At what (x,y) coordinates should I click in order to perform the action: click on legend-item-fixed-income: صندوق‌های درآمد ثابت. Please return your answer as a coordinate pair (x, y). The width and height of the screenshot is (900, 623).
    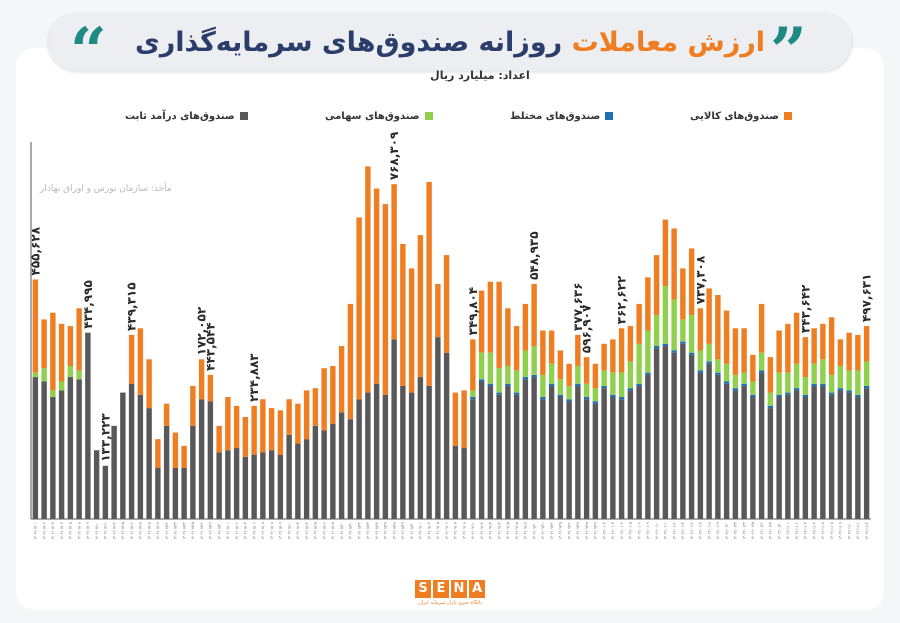
    Looking at the image, I should click on (186, 116).